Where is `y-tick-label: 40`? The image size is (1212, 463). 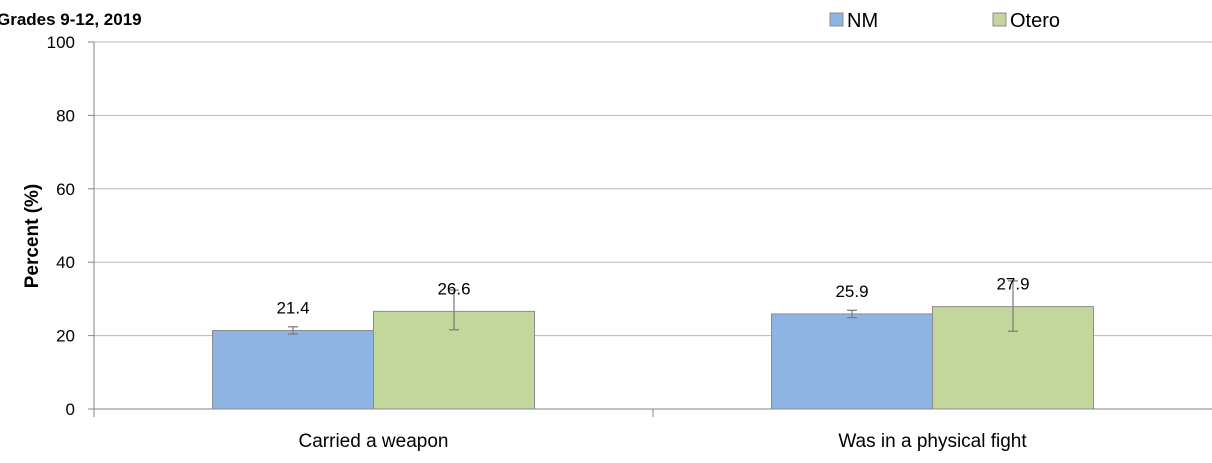
y-tick-label: 40 is located at coordinates (65, 262).